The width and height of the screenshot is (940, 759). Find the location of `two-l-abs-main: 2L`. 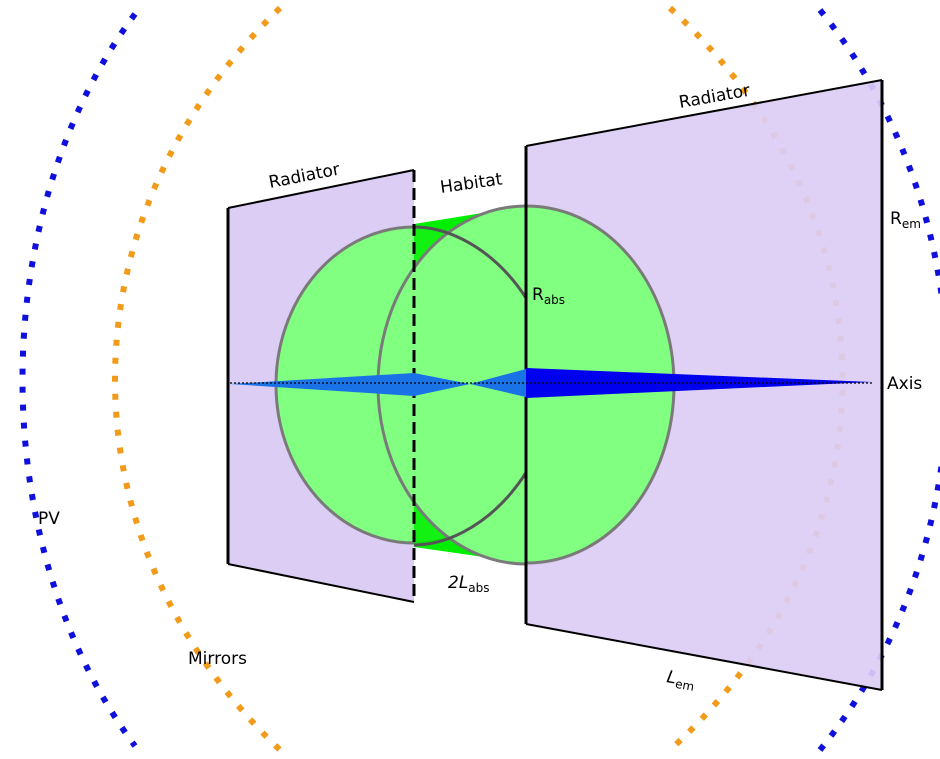

two-l-abs-main: 2L is located at coordinates (458, 583).